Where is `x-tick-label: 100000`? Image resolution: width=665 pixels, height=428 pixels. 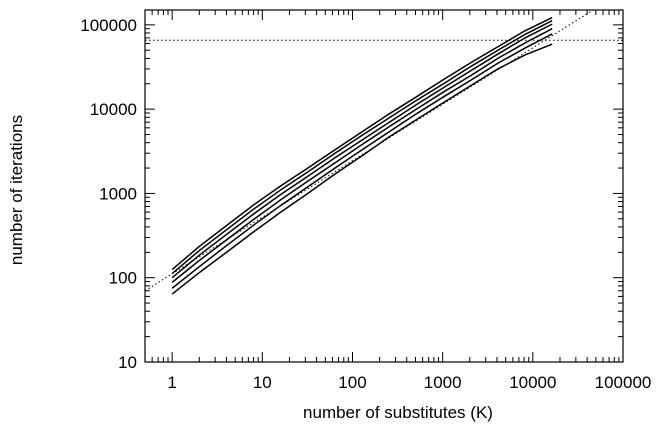 x-tick-label: 100000 is located at coordinates (623, 382).